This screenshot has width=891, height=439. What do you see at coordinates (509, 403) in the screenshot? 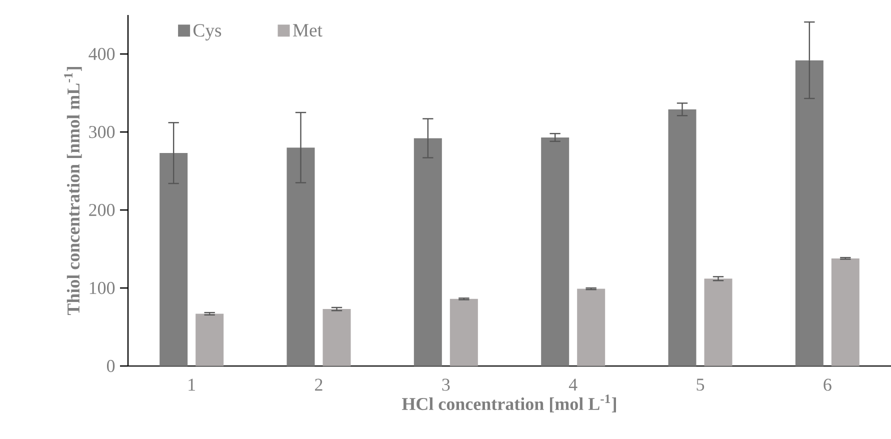
I see `x-axis-title: HCl concentration [mol L$^{-1}$]` at bounding box center [509, 403].